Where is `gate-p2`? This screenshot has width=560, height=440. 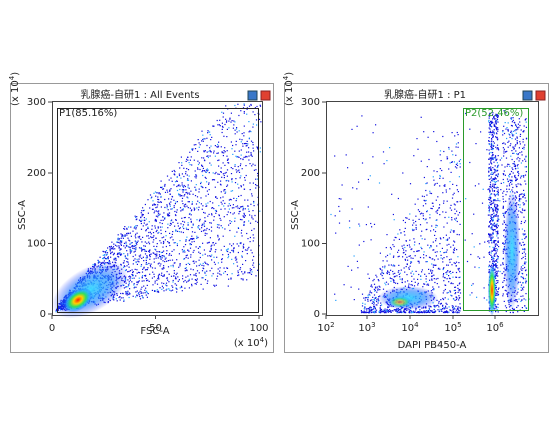
gate-p2 is located at coordinates (496, 209).